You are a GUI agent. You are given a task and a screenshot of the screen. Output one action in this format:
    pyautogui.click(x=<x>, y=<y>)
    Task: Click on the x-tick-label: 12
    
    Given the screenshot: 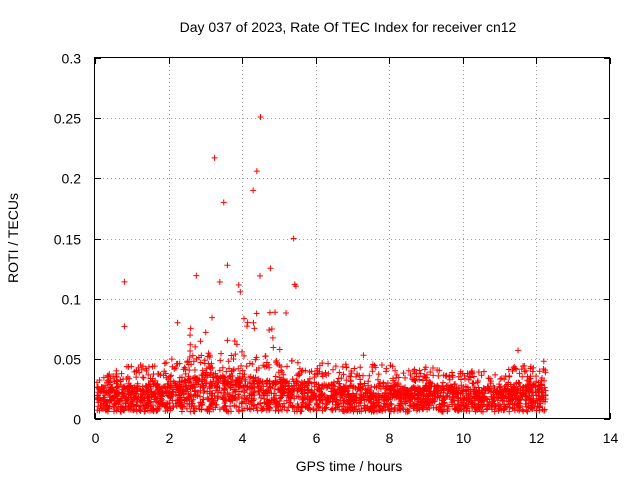 What is the action you would take?
    pyautogui.click(x=537, y=438)
    